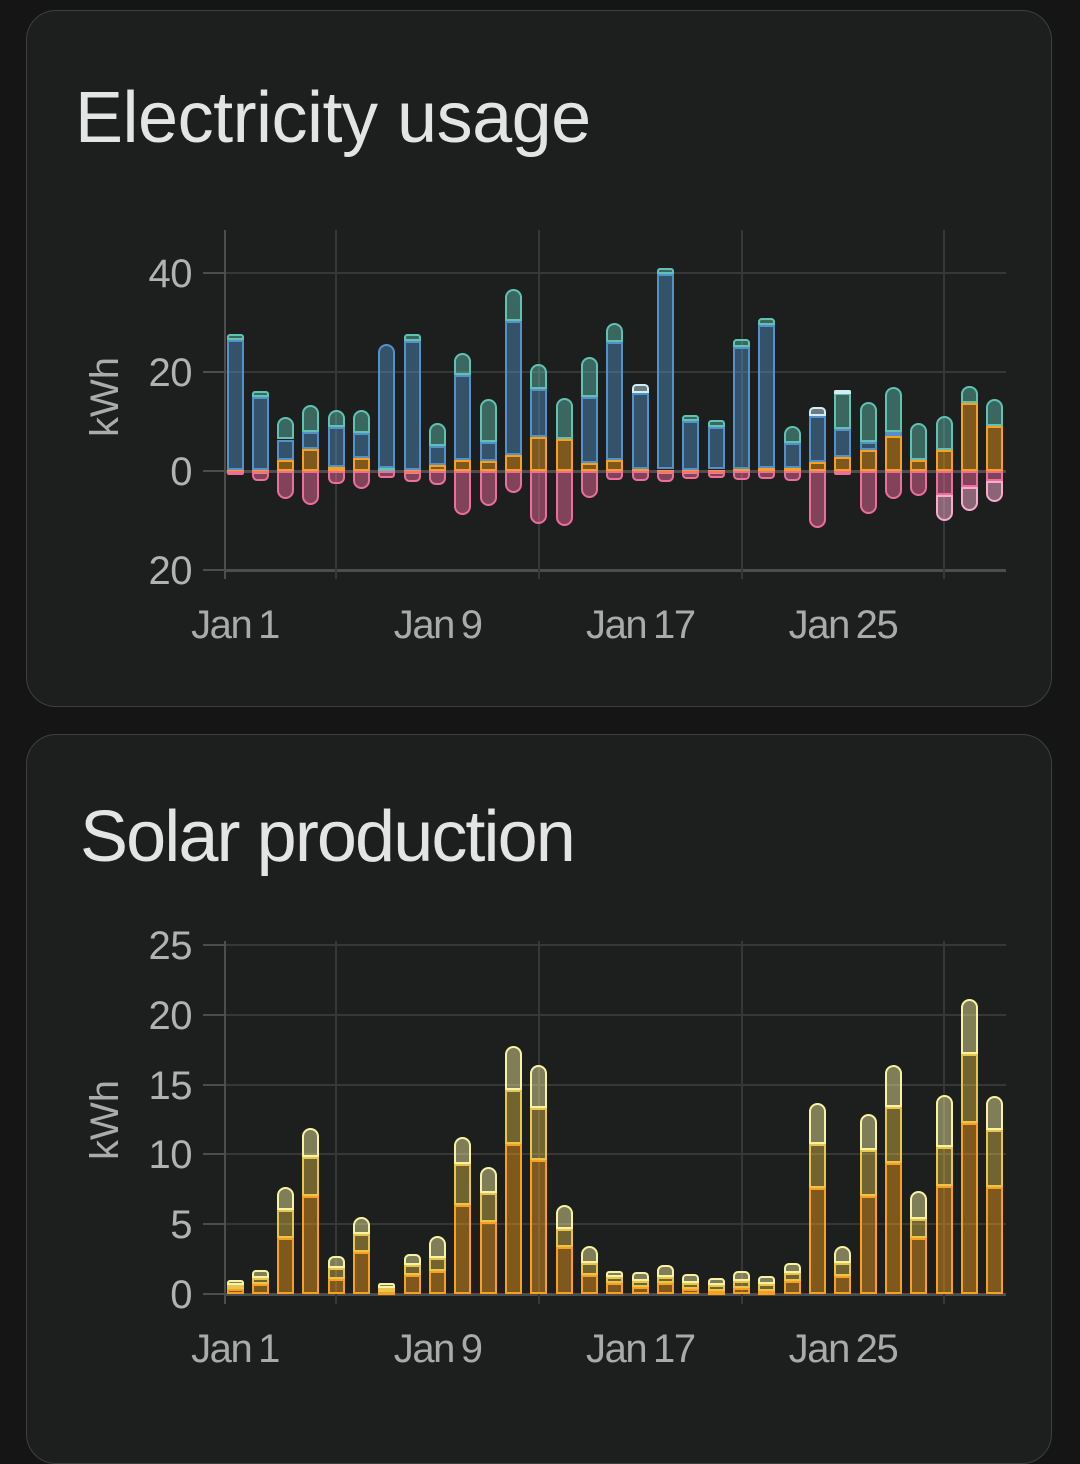 This screenshot has width=1080, height=1464. What do you see at coordinates (333, 118) in the screenshot?
I see `electricity-usage-title: Electricity usage` at bounding box center [333, 118].